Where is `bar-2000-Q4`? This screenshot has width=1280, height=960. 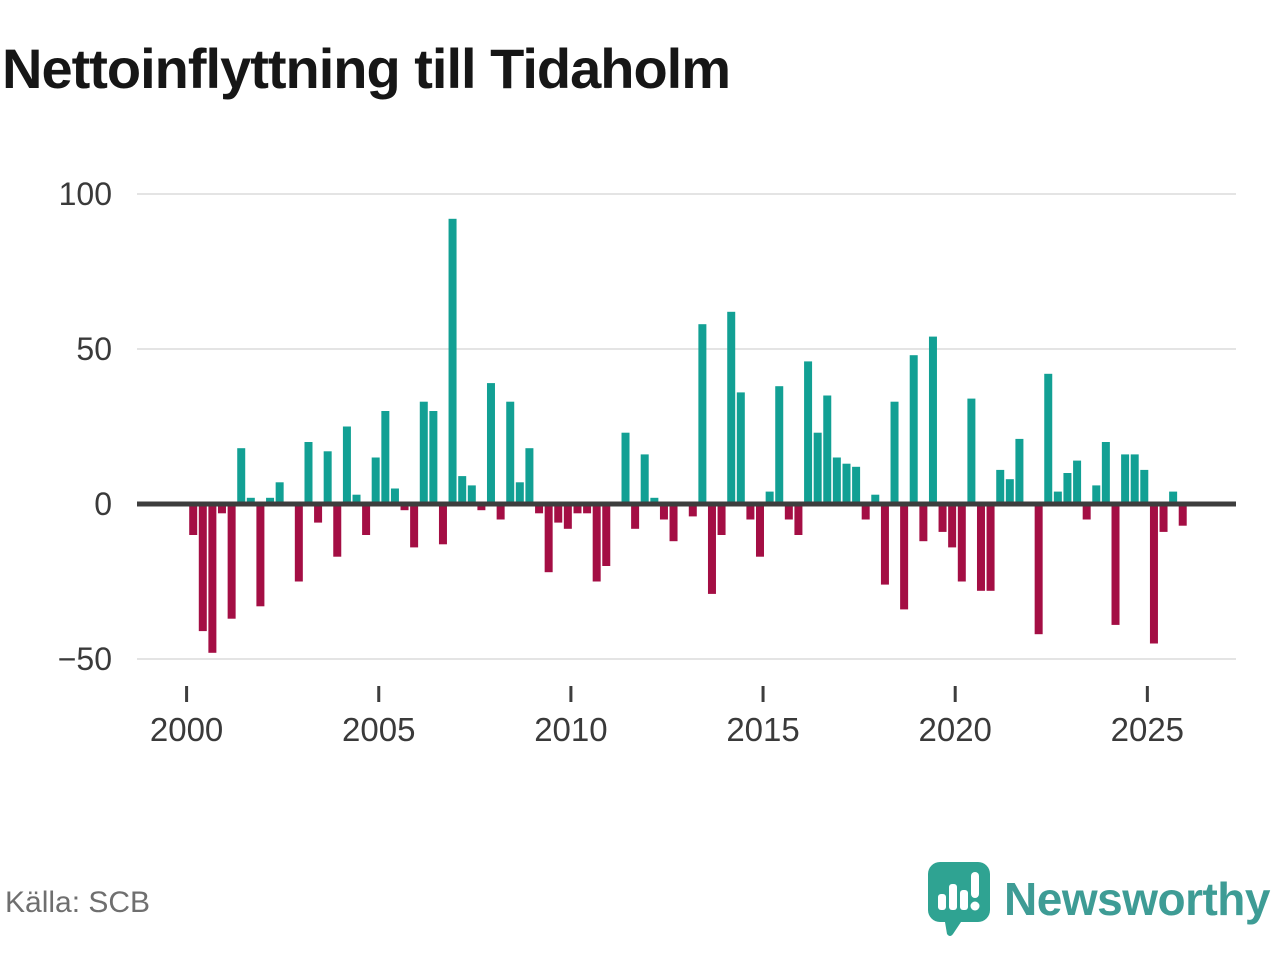 bar-2000-Q4 is located at coordinates (221, 509).